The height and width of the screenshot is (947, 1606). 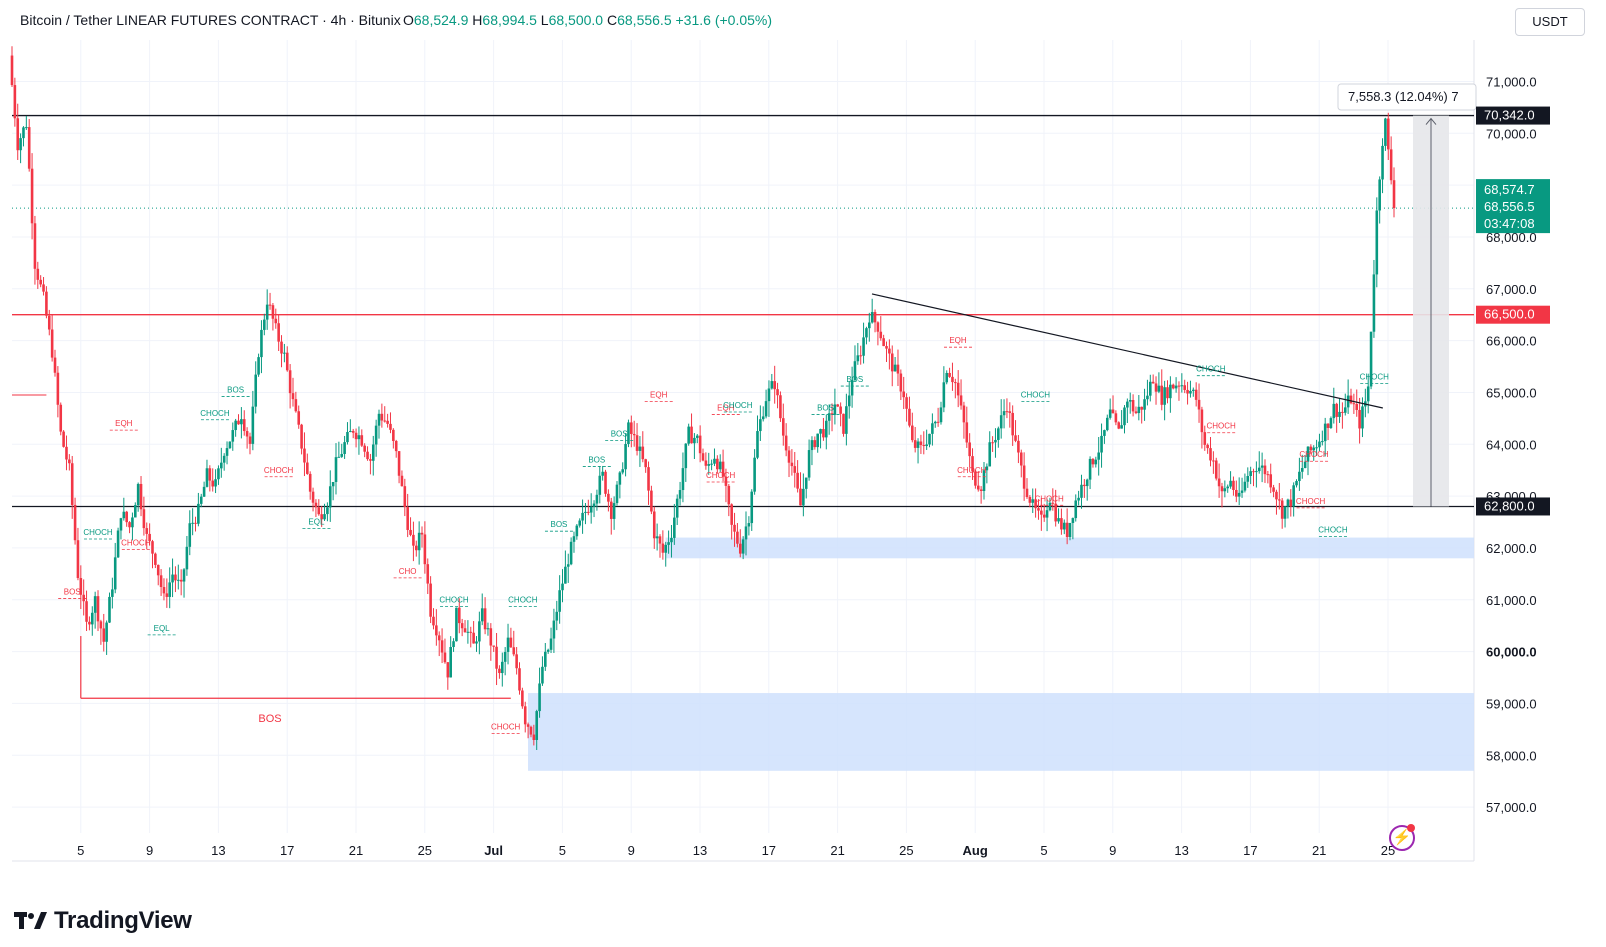 What do you see at coordinates (724, 20) in the screenshot?
I see `change-value: +31.6 (+0.05%)` at bounding box center [724, 20].